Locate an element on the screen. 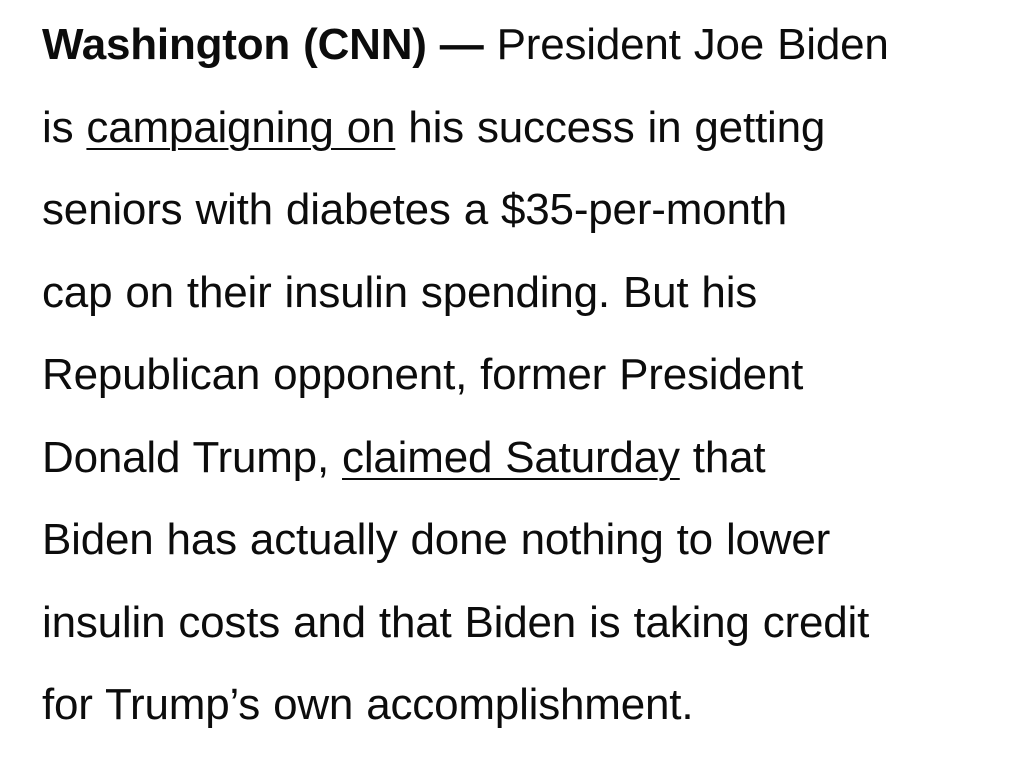 The image size is (1024, 768). text-line: Biden has actually done nothing to lower is located at coordinates (522, 540).